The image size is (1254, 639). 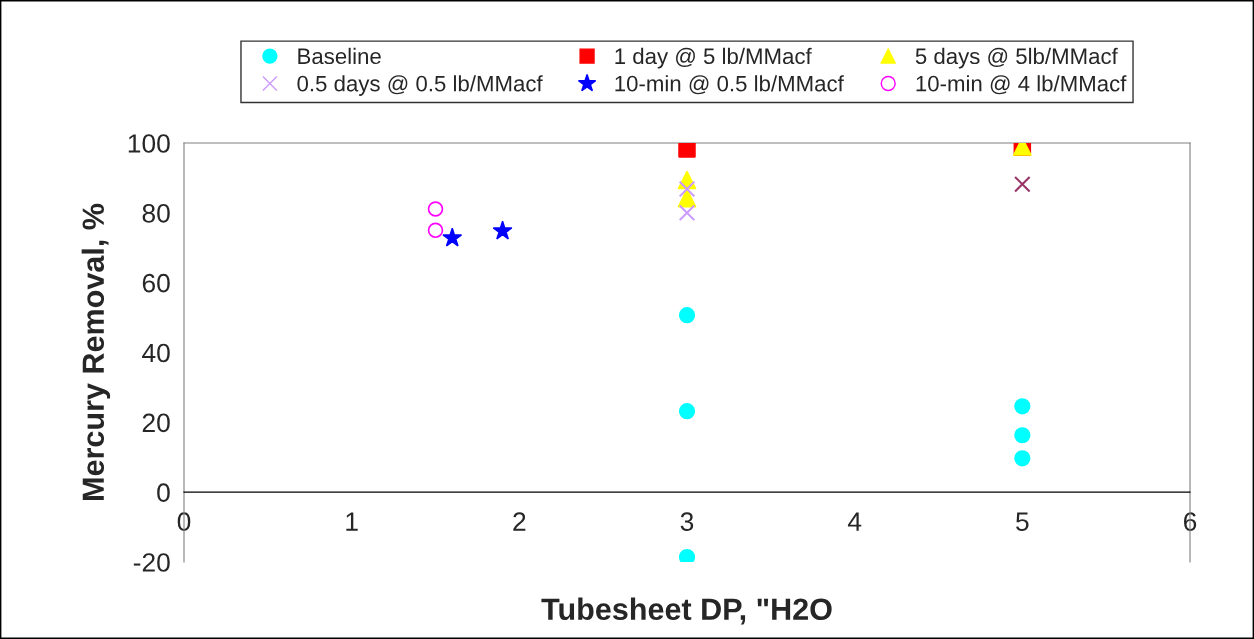 What do you see at coordinates (519, 521) in the screenshot?
I see `x-tick-label: 2` at bounding box center [519, 521].